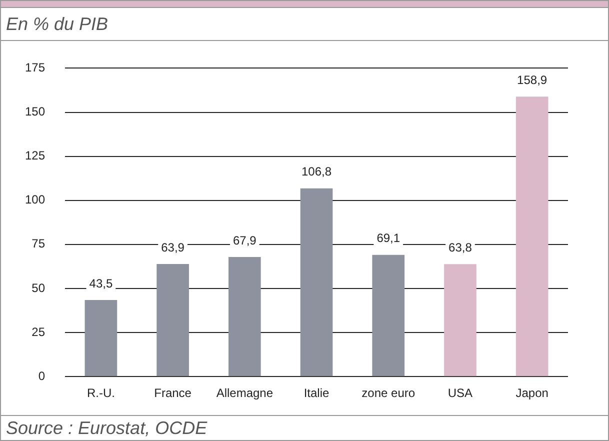  Describe the element at coordinates (39, 331) in the screenshot. I see `y-tick-label: 25` at that location.